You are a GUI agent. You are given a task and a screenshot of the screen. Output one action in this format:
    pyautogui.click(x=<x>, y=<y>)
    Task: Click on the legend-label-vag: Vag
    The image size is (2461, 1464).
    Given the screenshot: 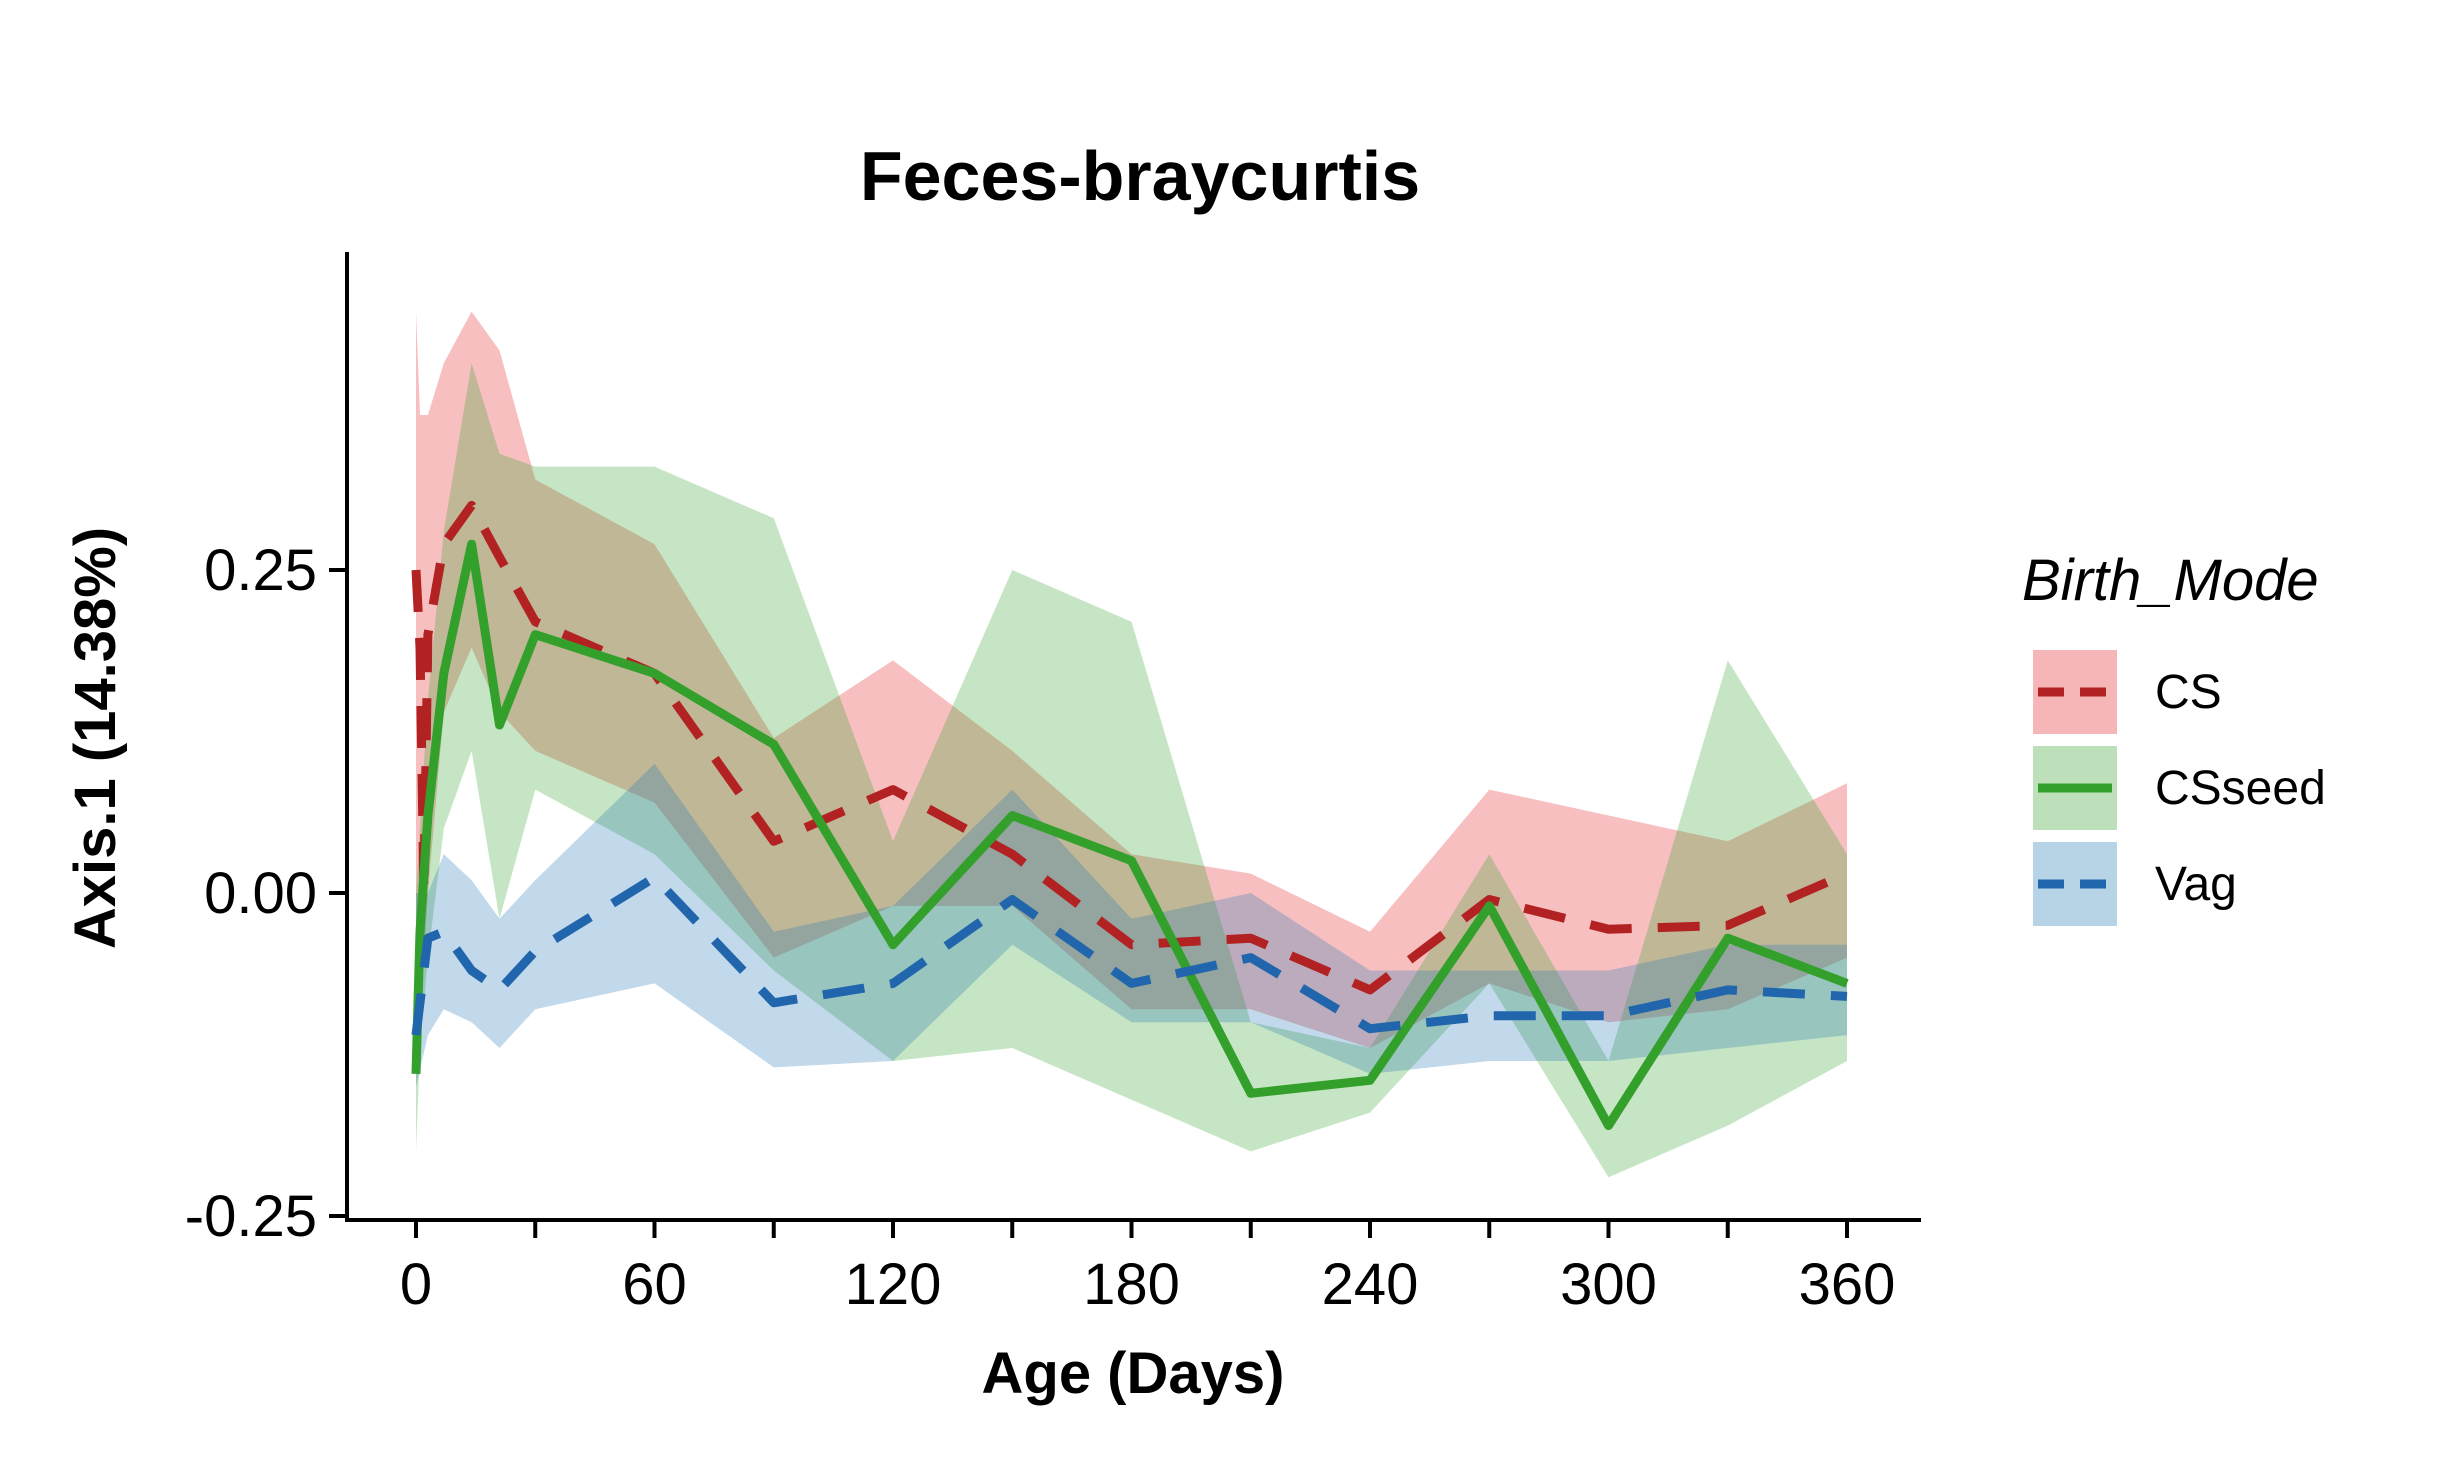 What is the action you would take?
    pyautogui.click(x=2196, y=884)
    